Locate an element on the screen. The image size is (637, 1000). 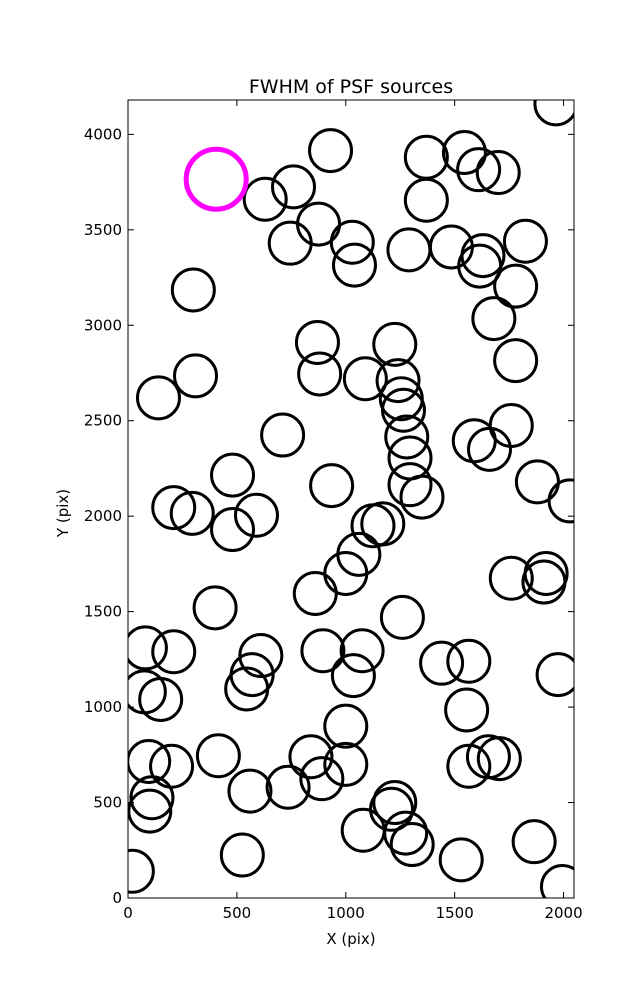
y-tick-label: 1000 is located at coordinates (103, 707).